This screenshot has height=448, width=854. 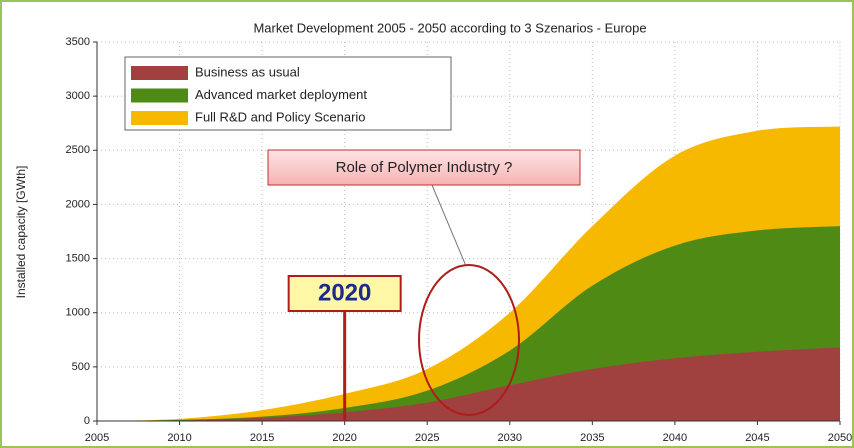 I want to click on x-tick-label: 2025, so click(x=427, y=438).